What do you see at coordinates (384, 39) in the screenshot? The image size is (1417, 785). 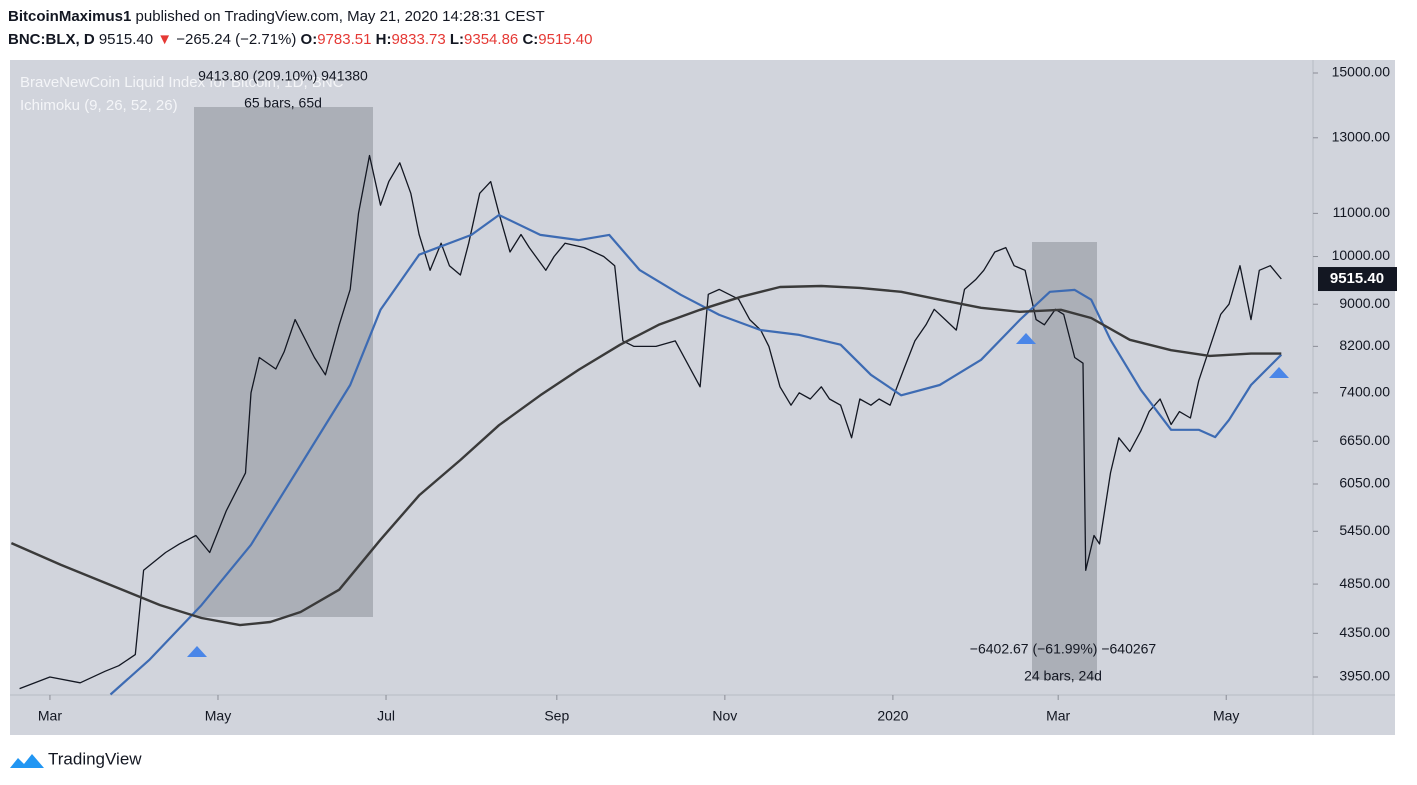 I see `h-label: H:` at bounding box center [384, 39].